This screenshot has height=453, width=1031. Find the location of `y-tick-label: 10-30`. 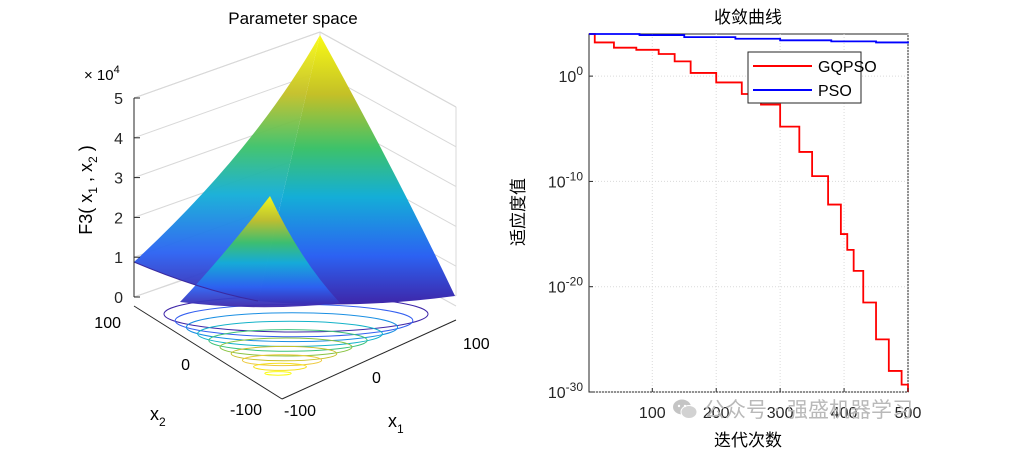

y-tick-label: 10-30 is located at coordinates (565, 391).